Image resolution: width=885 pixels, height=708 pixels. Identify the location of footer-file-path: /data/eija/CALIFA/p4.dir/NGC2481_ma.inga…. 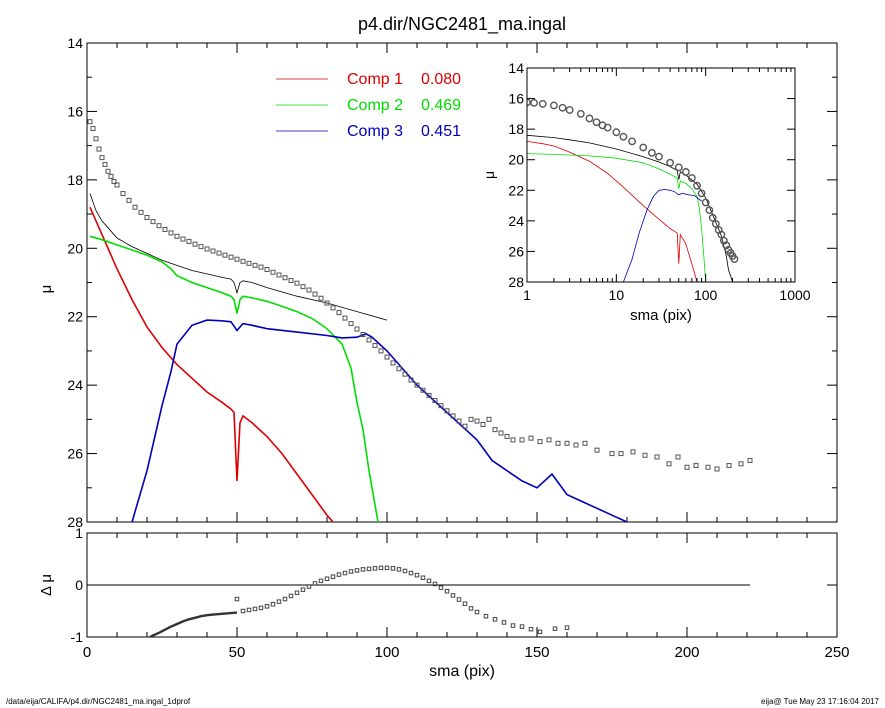
(98, 701).